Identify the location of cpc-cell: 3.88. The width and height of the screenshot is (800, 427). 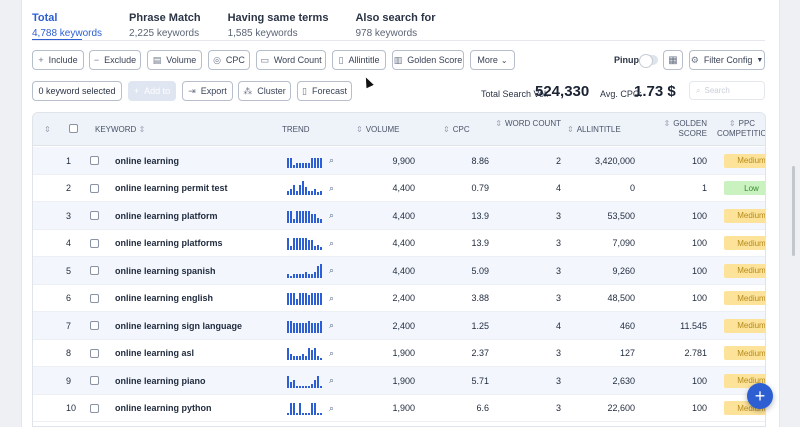
(480, 298).